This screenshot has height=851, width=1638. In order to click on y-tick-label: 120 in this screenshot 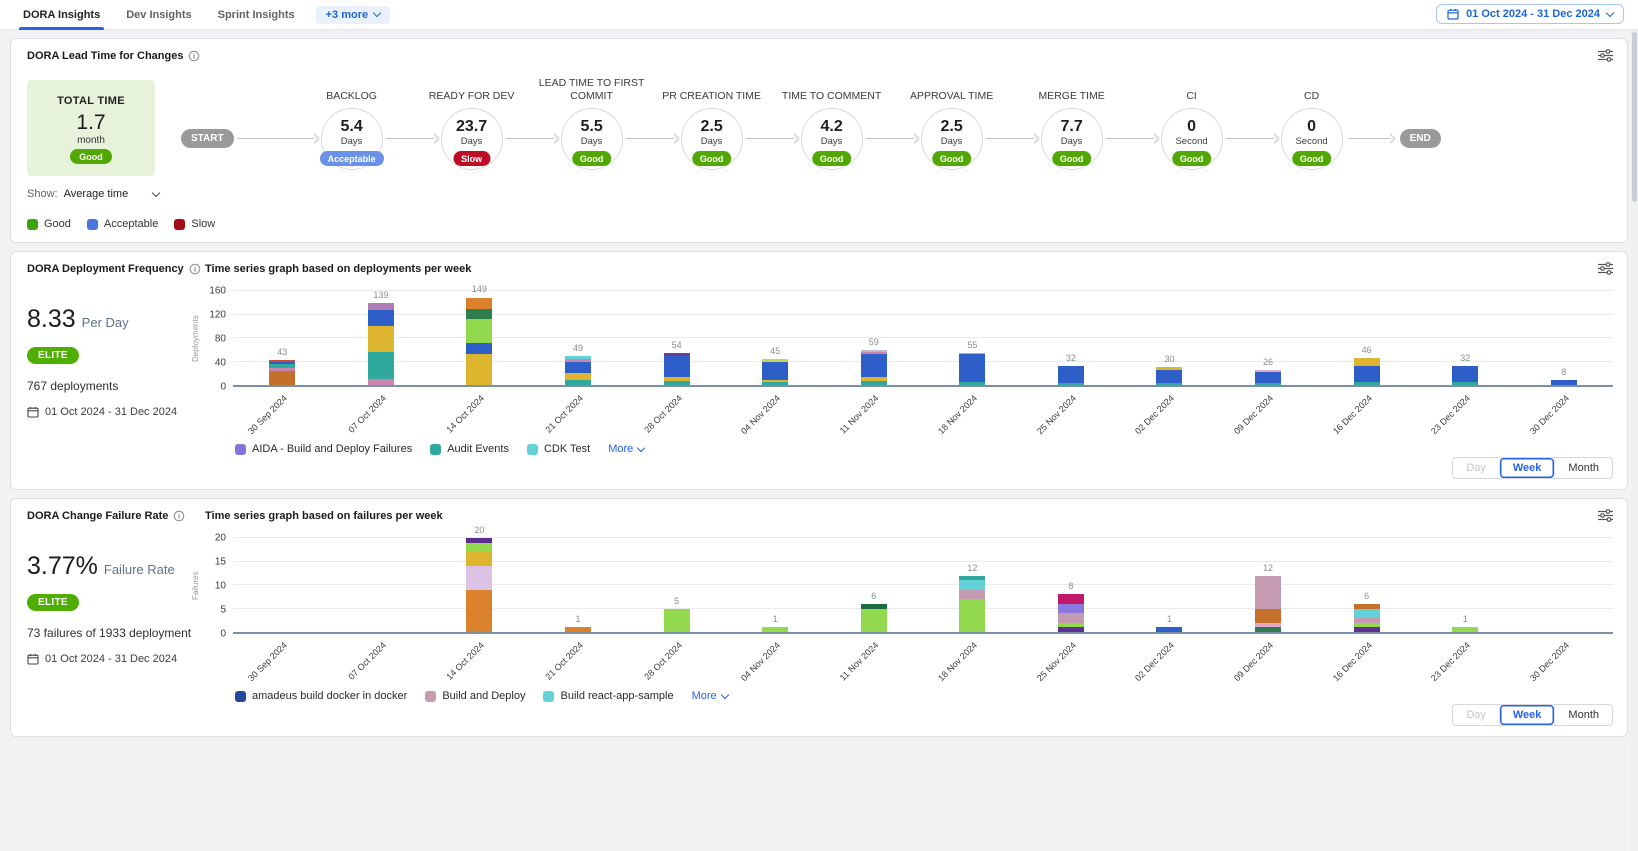, I will do `click(217, 315)`.